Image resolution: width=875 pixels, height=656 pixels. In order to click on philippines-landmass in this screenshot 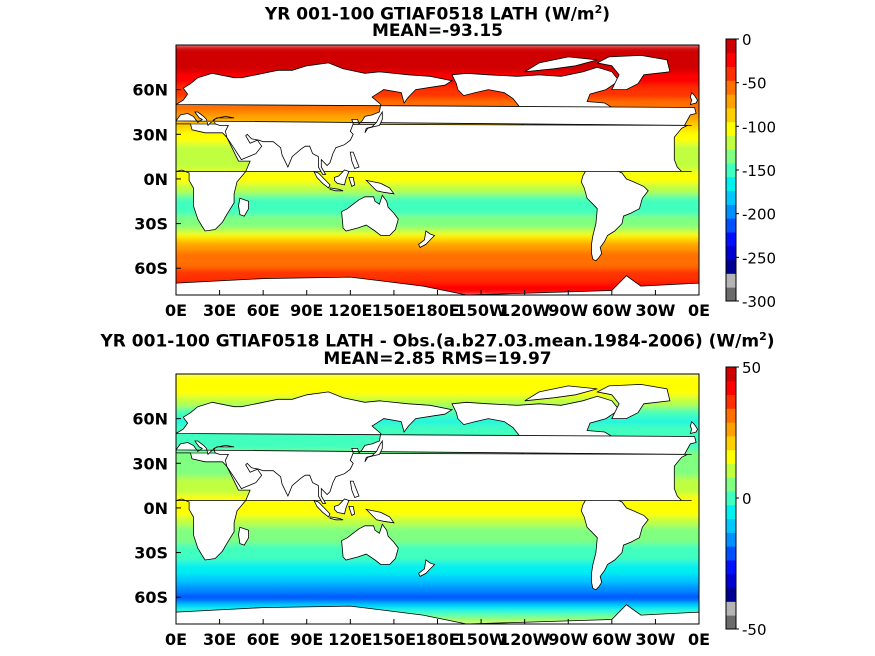, I will do `click(354, 489)`.